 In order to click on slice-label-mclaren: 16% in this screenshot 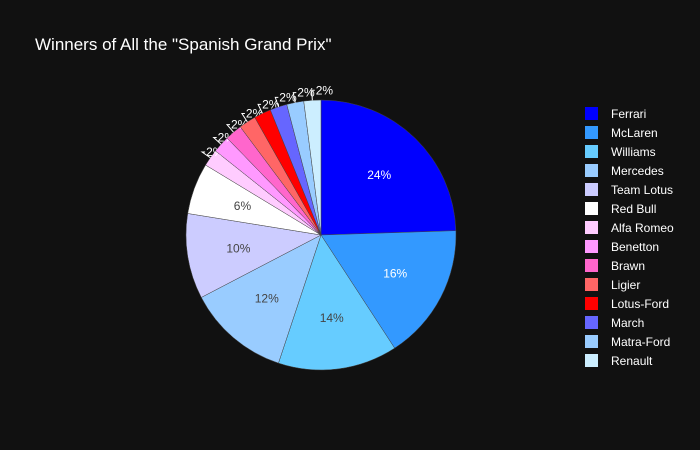, I will do `click(395, 274)`.